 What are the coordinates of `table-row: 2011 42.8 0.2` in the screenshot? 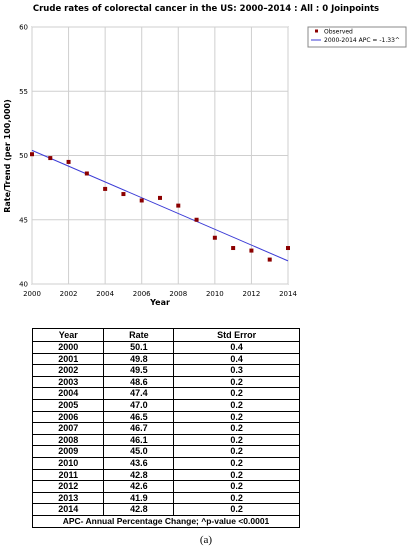 It's located at (165, 475).